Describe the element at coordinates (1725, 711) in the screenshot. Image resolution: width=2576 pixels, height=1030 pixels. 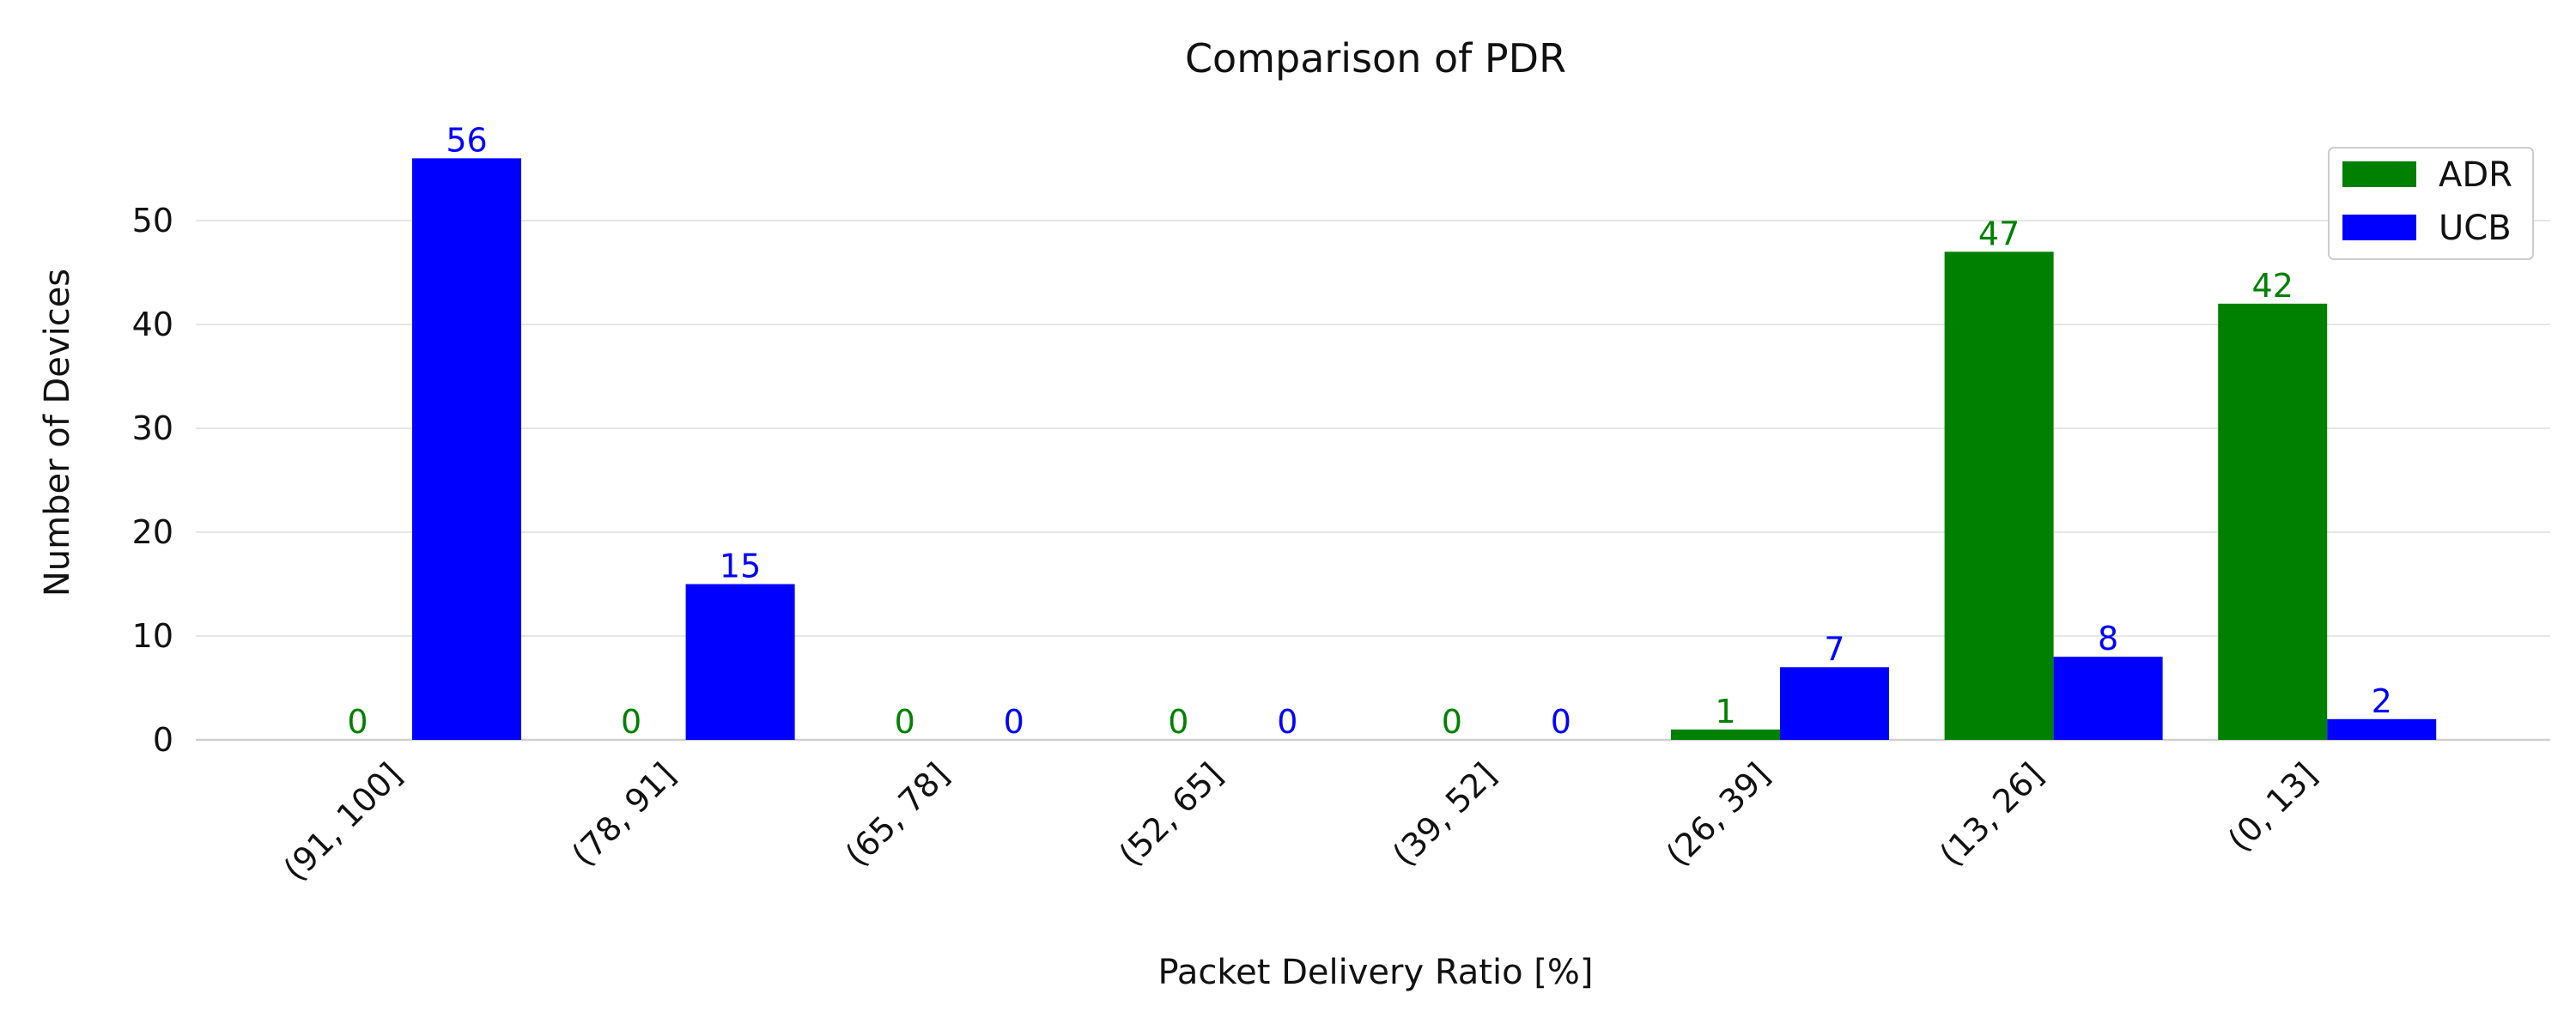
I see `data-label-adr: 1` at that location.